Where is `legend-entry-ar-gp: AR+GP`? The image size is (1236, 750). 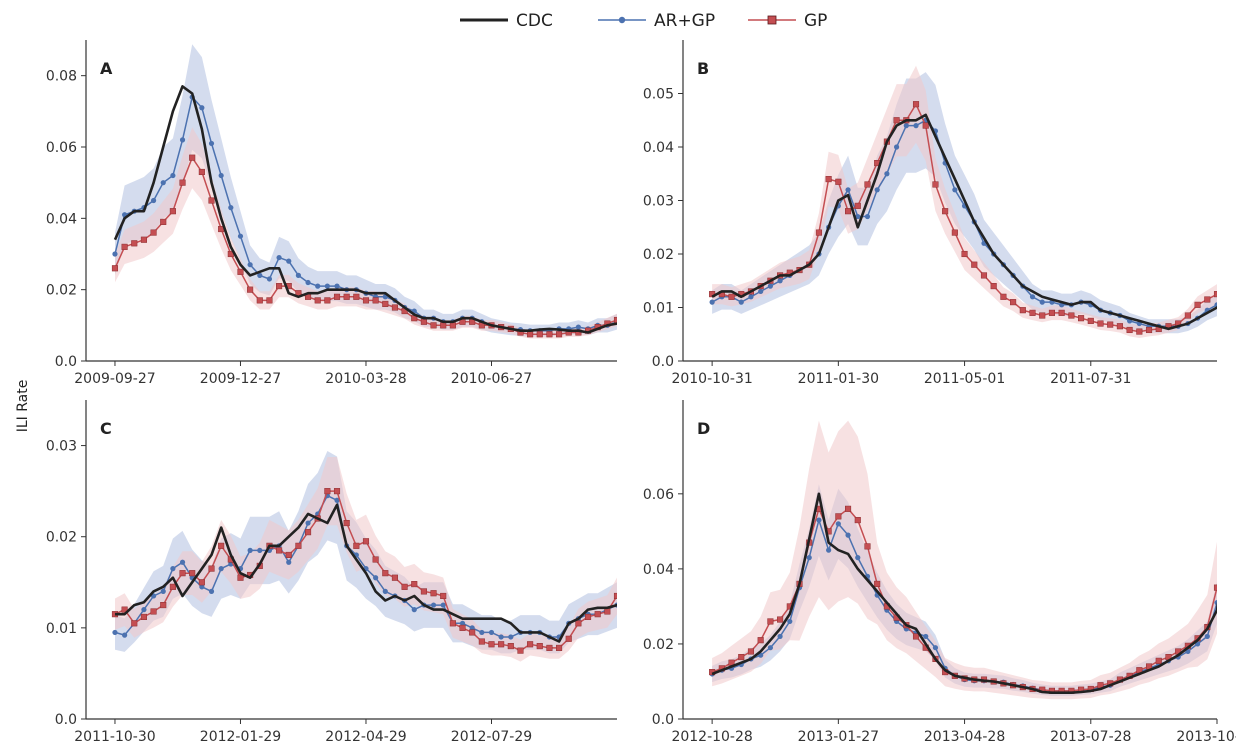
legend-entry-ar-gp: AR+GP is located at coordinates (656, 21).